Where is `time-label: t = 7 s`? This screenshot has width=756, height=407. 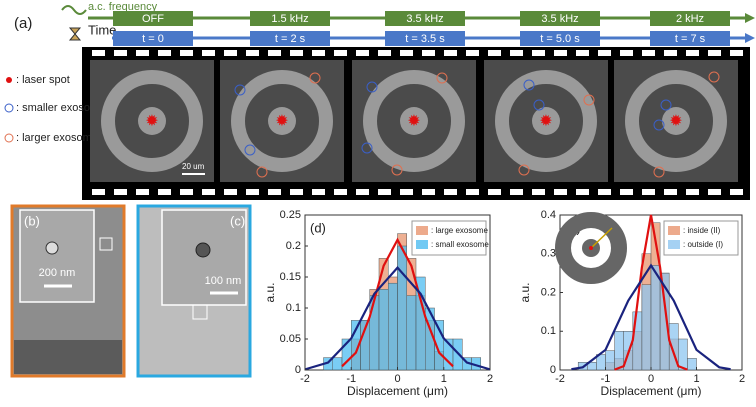
time-label: t = 7 s is located at coordinates (690, 39).